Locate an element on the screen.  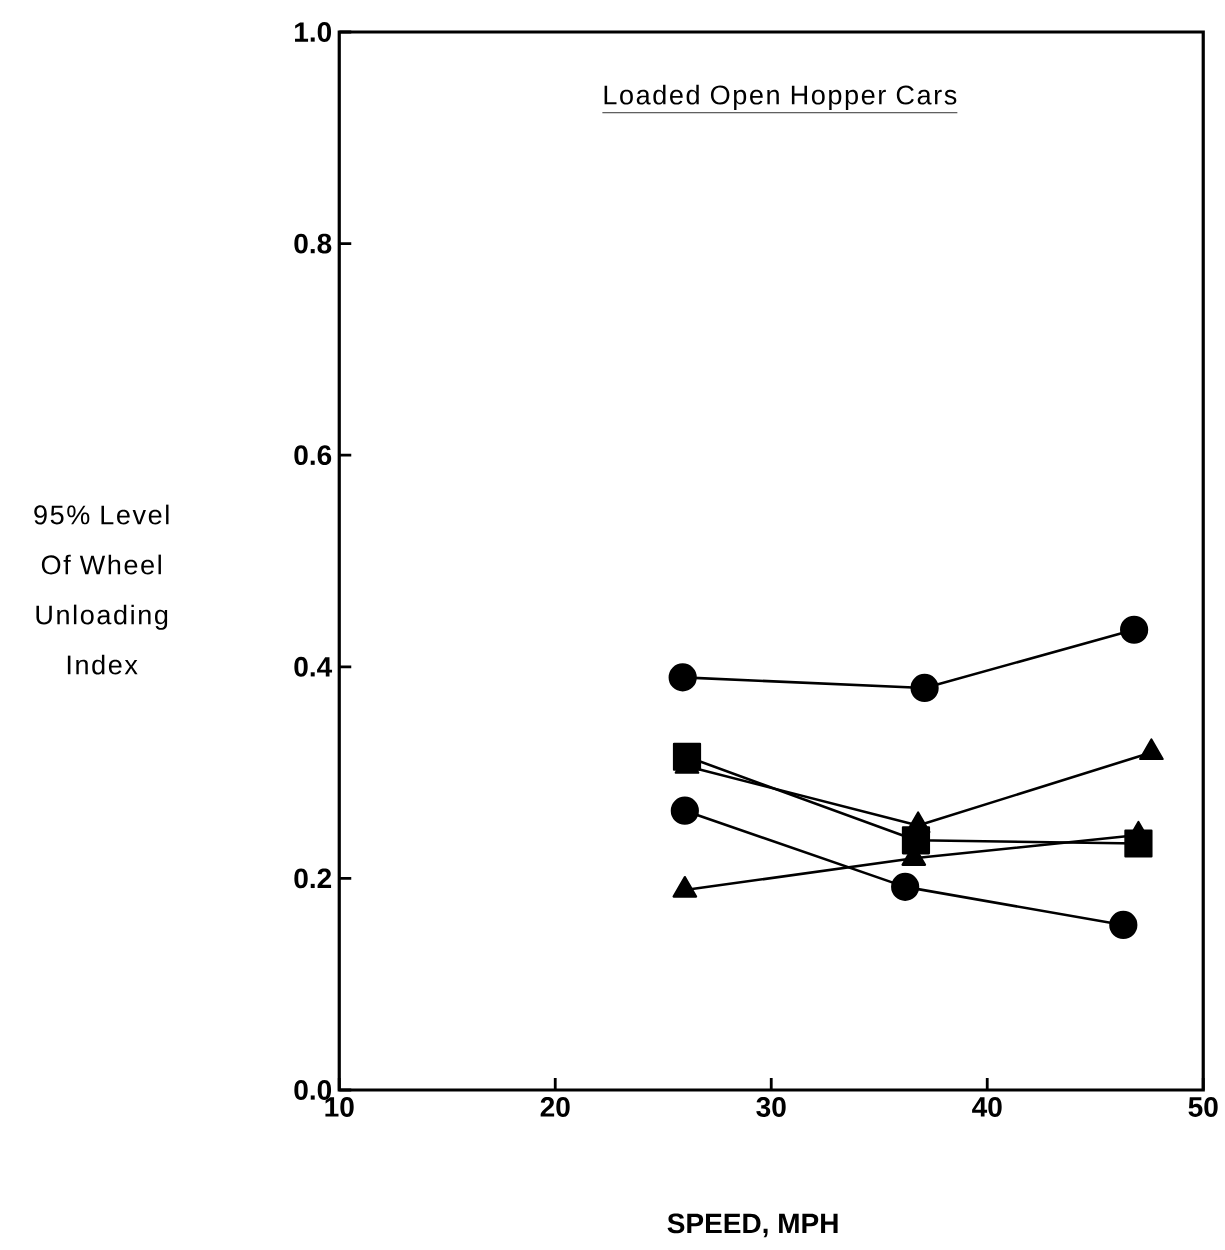
y-tick-label: 0.6 is located at coordinates (312, 455).